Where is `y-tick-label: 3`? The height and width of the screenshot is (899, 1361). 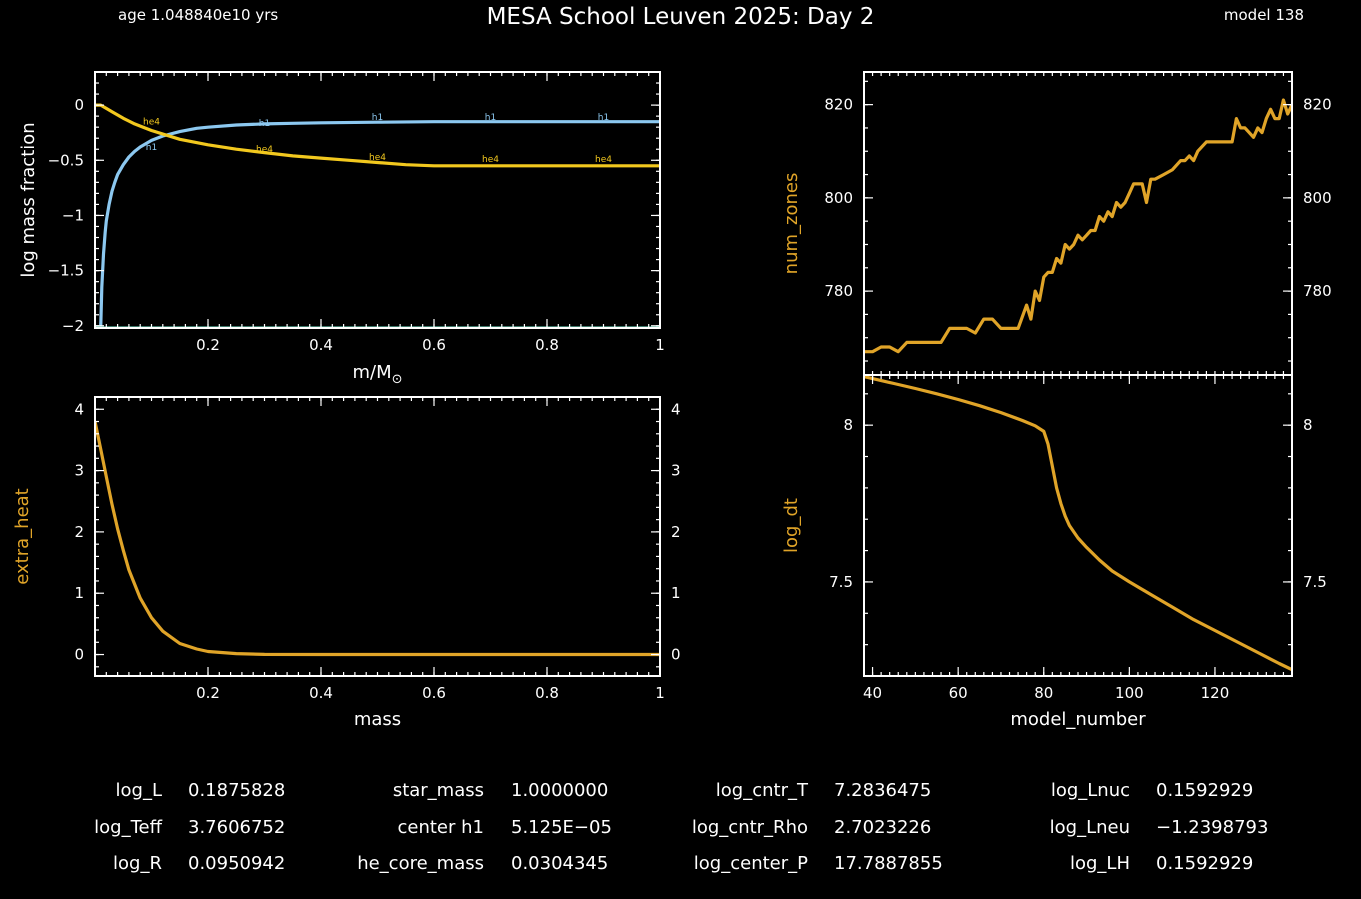
y-tick-label: 3 is located at coordinates (79, 471).